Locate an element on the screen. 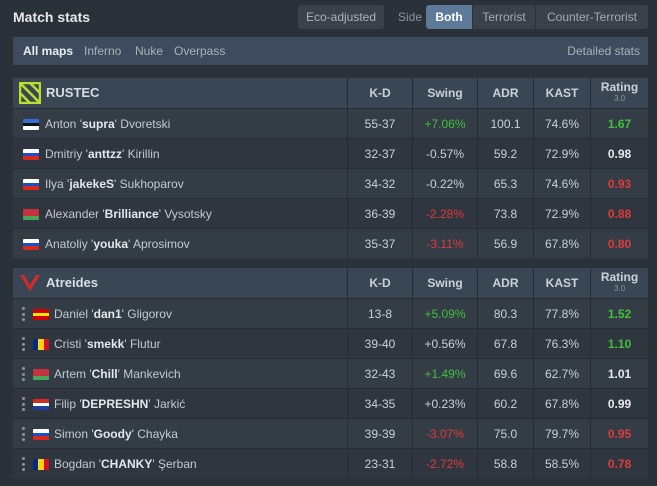  rating-value: 0.99 is located at coordinates (619, 403).